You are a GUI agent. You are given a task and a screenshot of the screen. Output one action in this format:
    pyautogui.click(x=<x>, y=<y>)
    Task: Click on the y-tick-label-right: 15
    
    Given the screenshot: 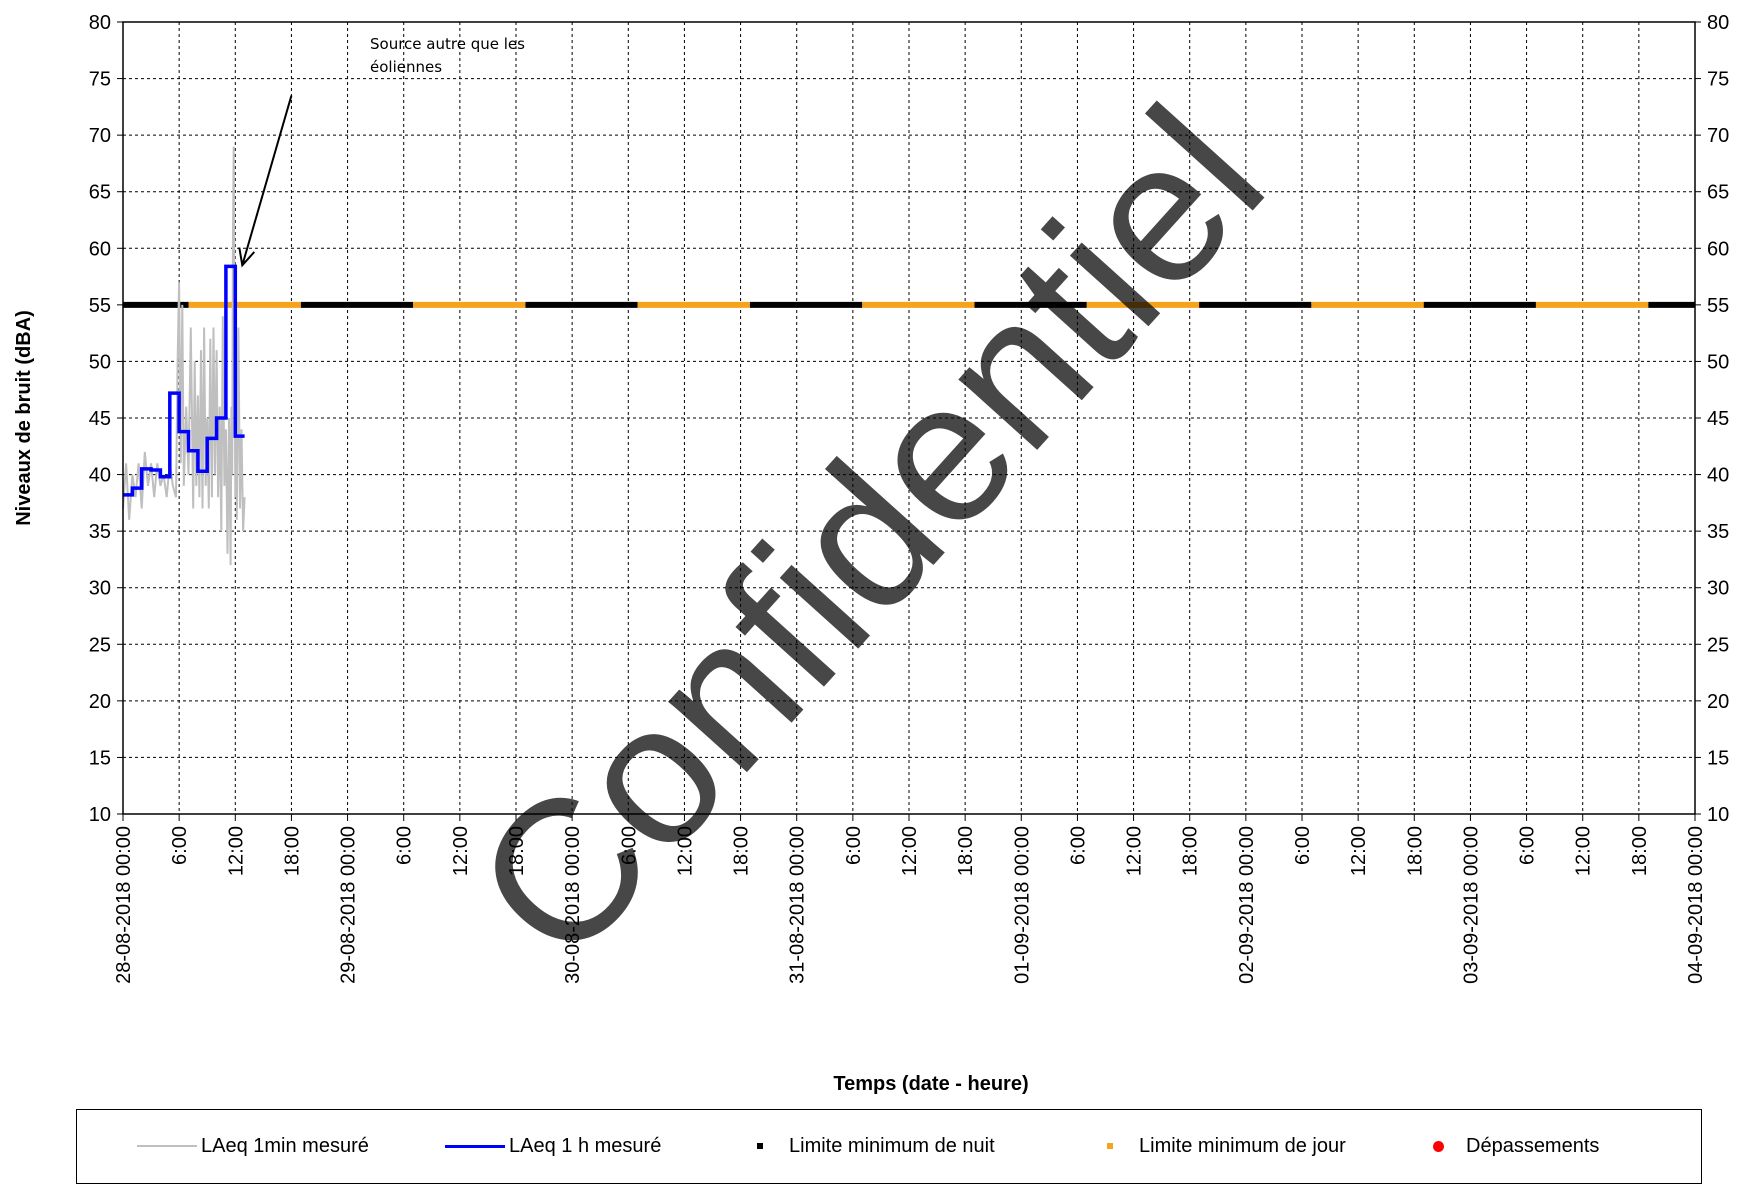 What is the action you would take?
    pyautogui.click(x=1718, y=758)
    